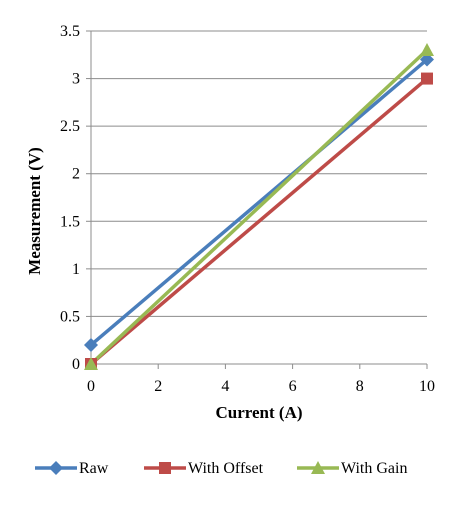 This screenshot has height=506, width=474. I want to click on legend-marker-with-gain, so click(318, 467).